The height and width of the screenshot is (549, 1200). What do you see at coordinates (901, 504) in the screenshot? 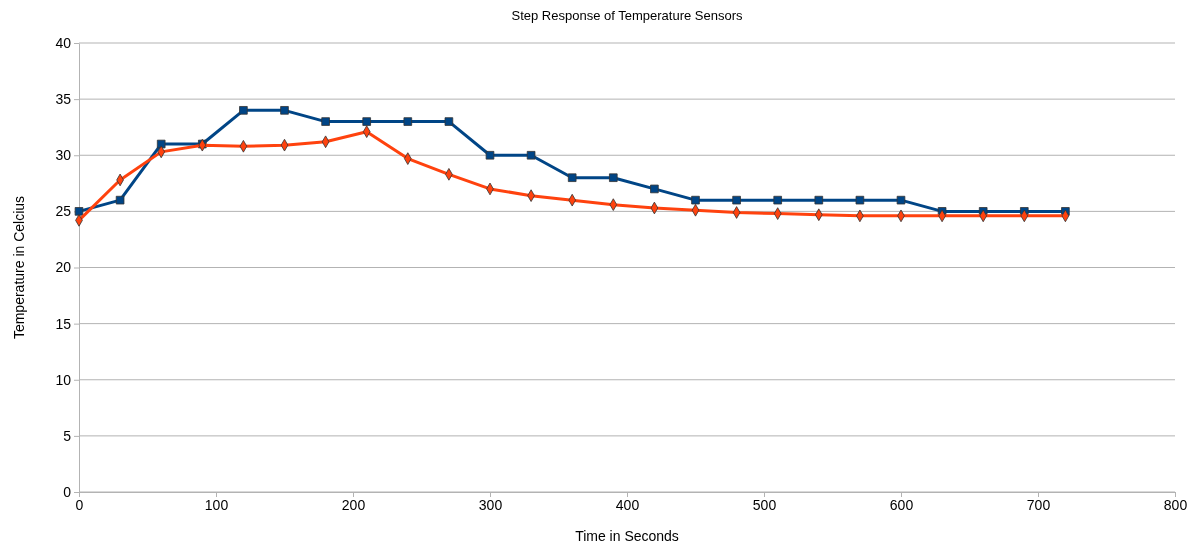
I see `x-tick-label: 600` at bounding box center [901, 504].